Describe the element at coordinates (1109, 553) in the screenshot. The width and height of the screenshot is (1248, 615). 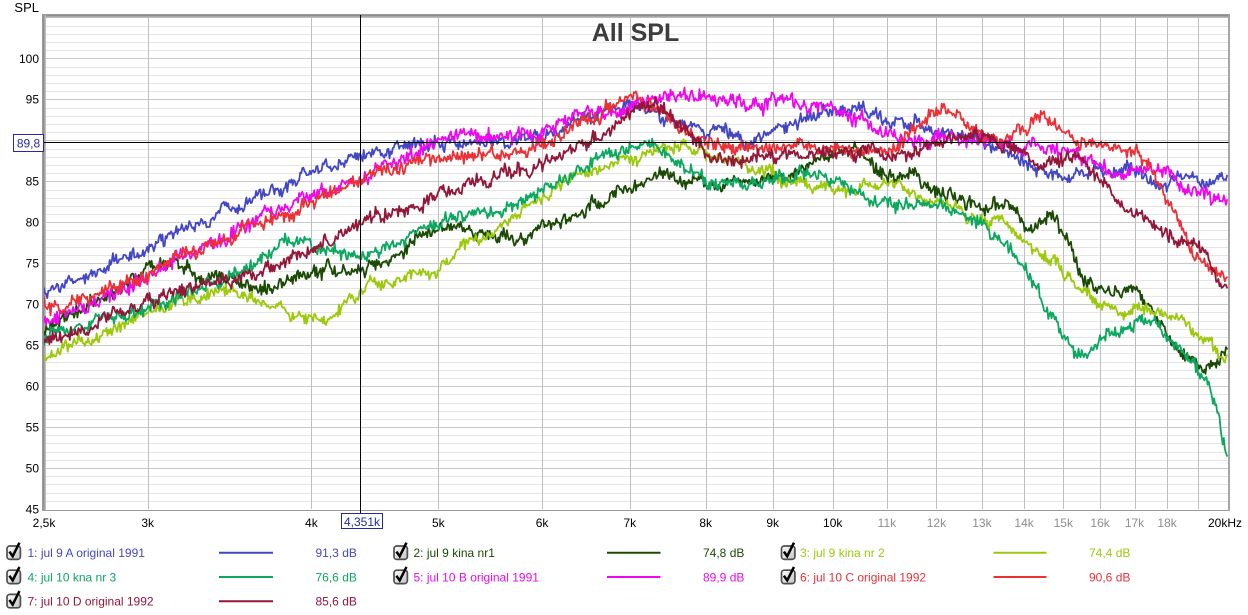
I see `svg-text: 74,4 dB` at that location.